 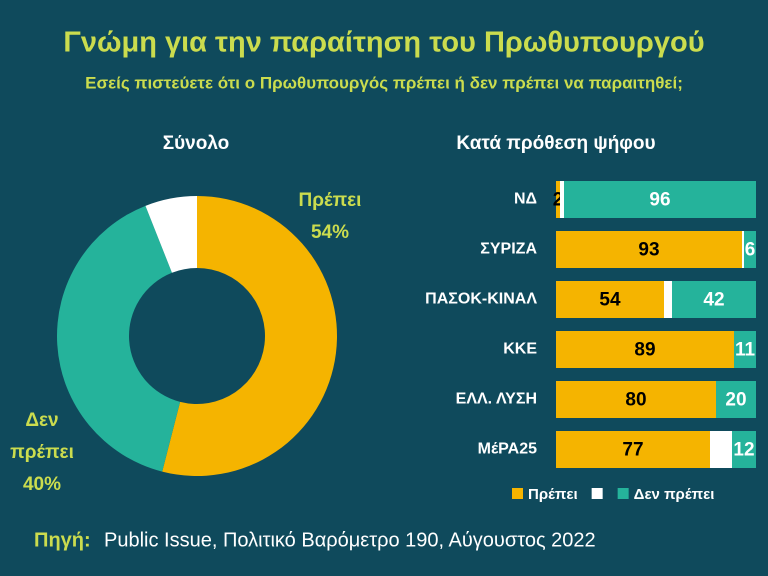 I want to click on source-label: Πηγή:, so click(x=62, y=540).